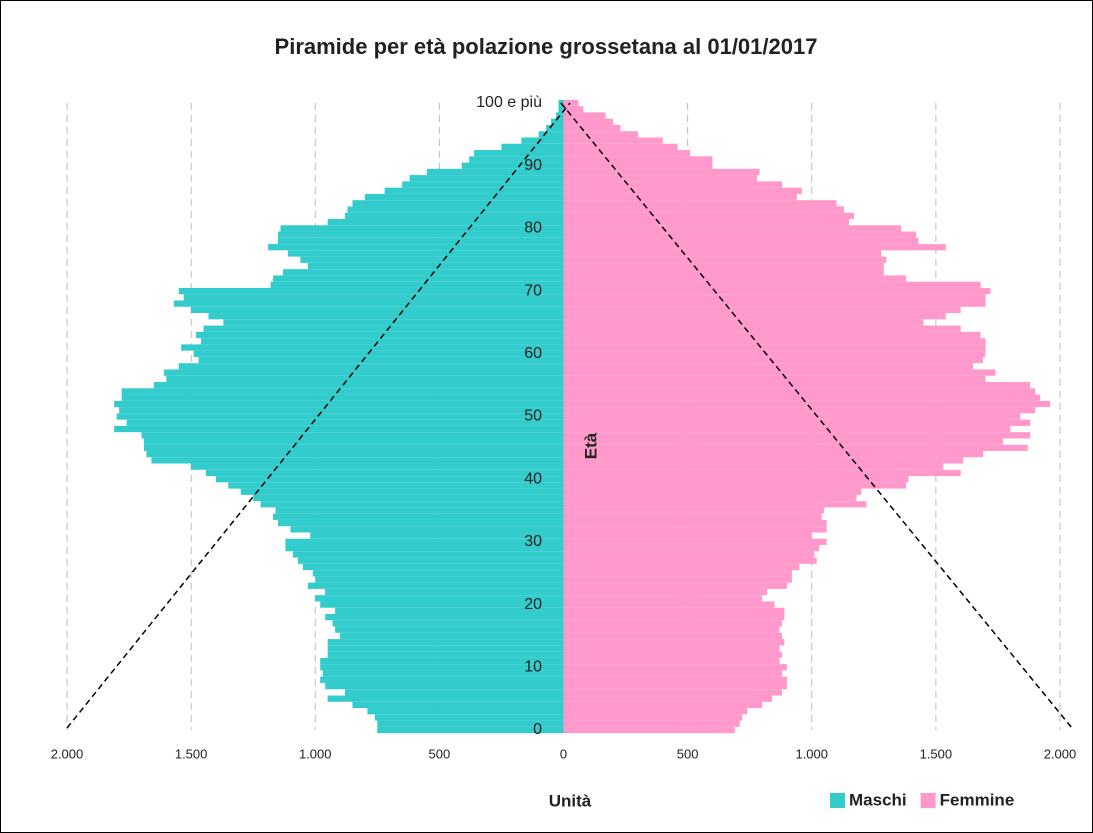  I want to click on x-tick-label: 2.000, so click(67, 753).